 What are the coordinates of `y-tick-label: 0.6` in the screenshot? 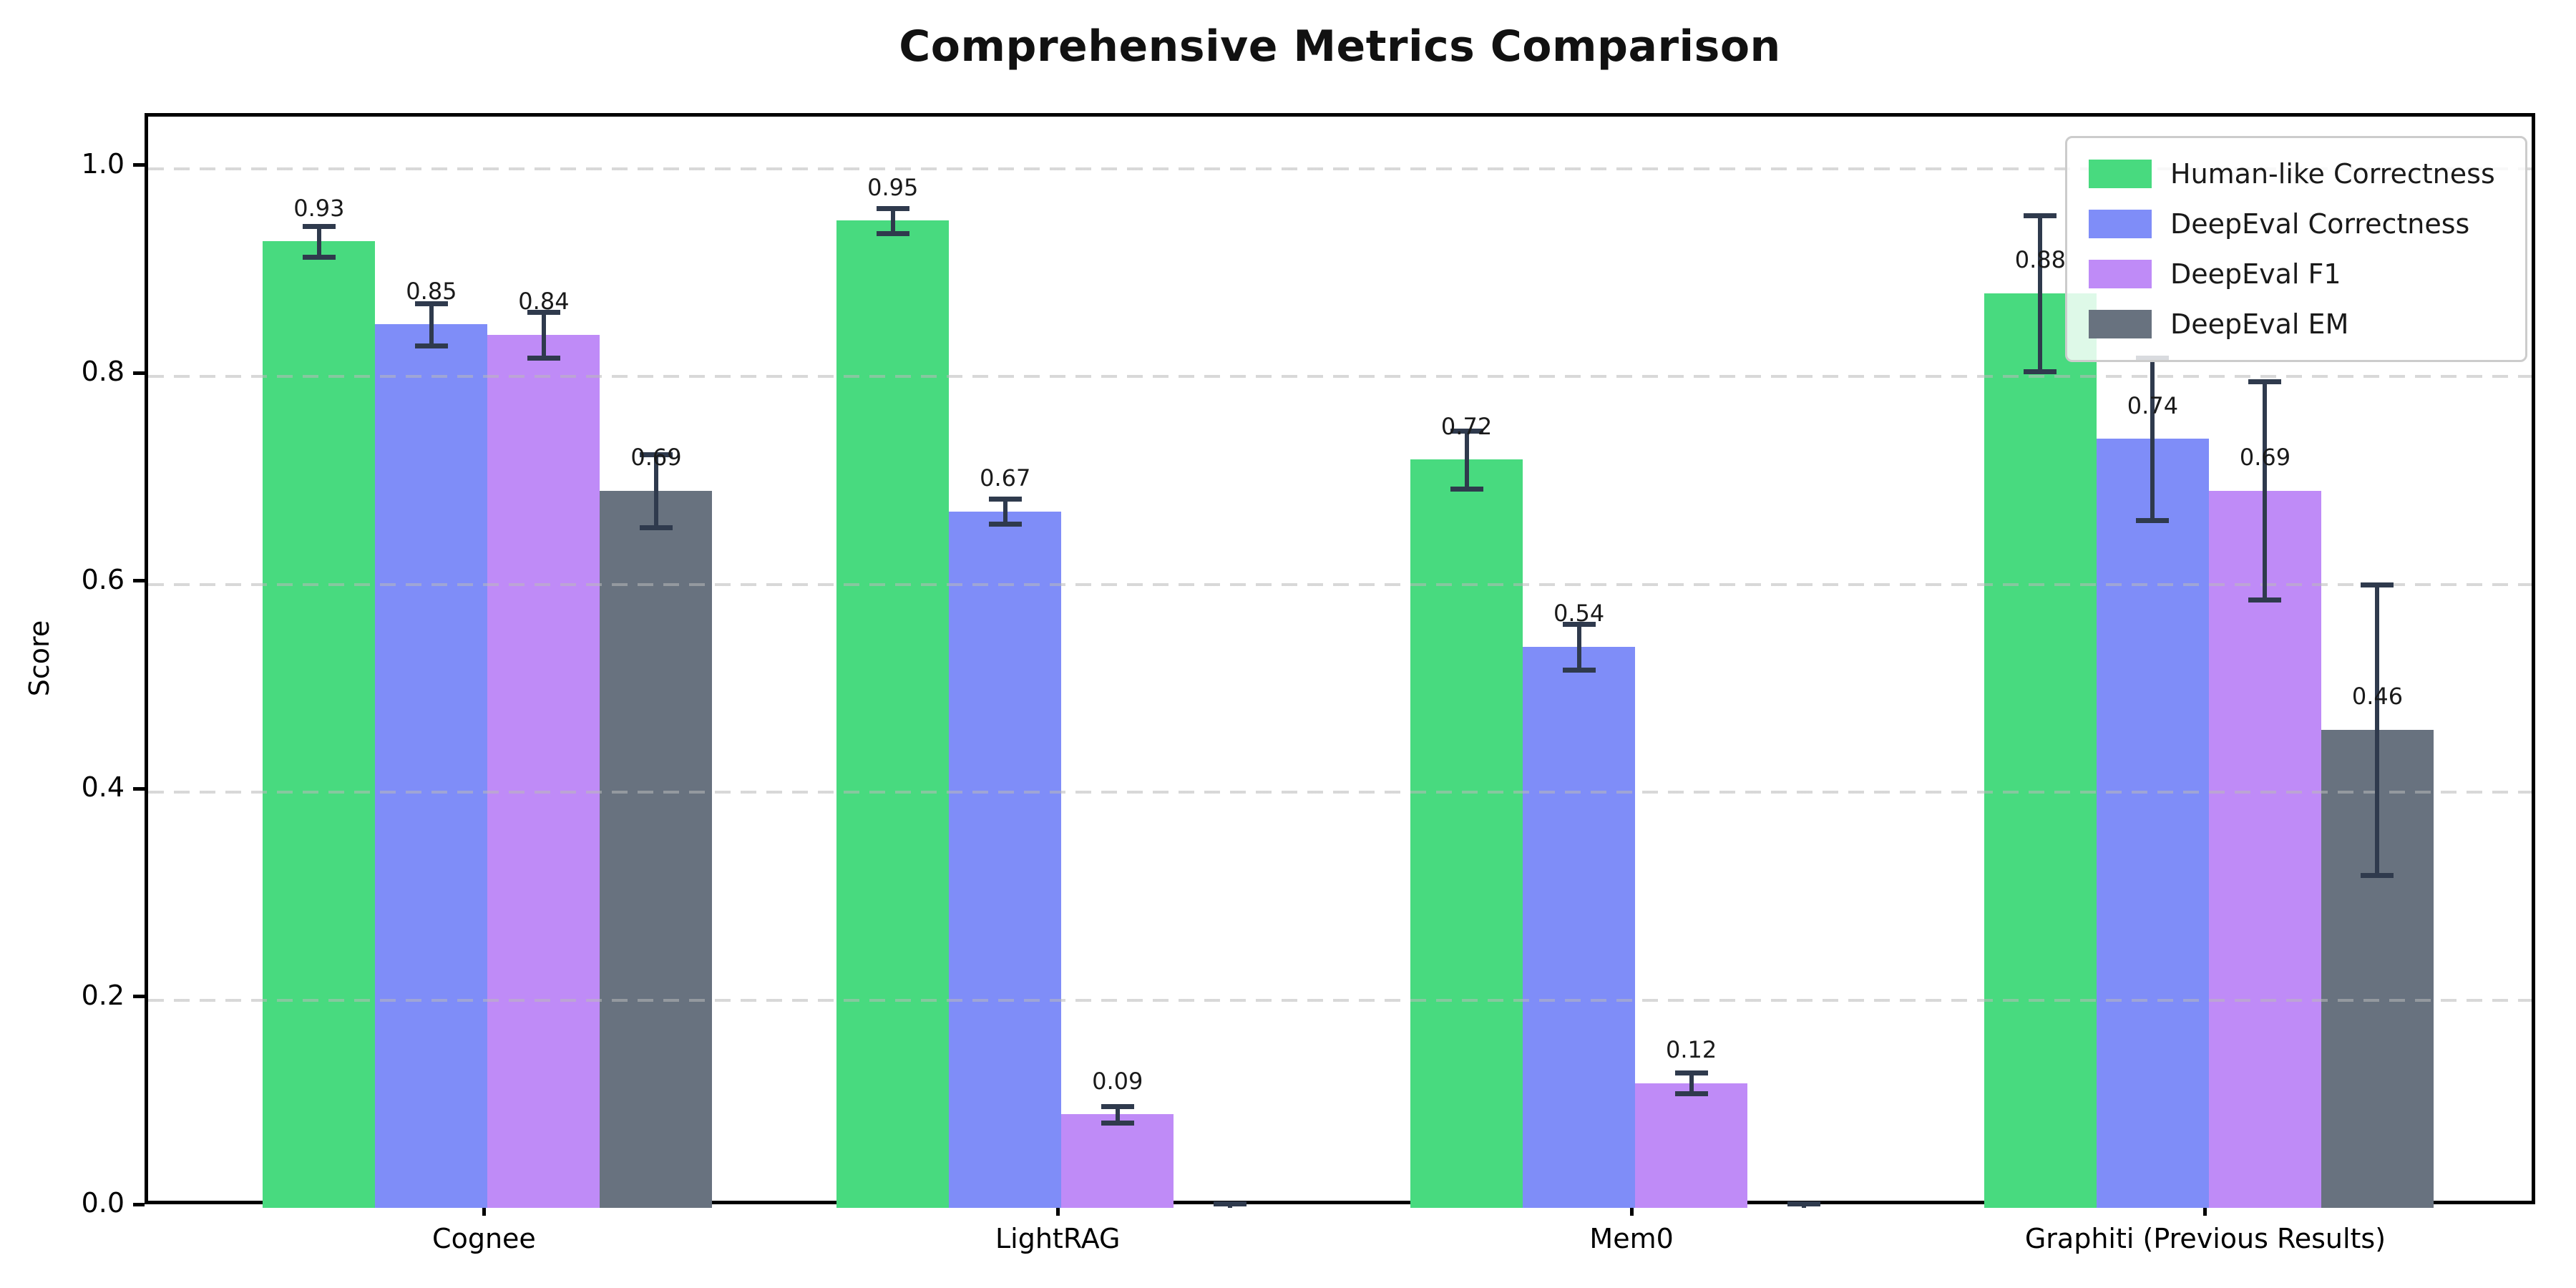 It's located at (103, 579).